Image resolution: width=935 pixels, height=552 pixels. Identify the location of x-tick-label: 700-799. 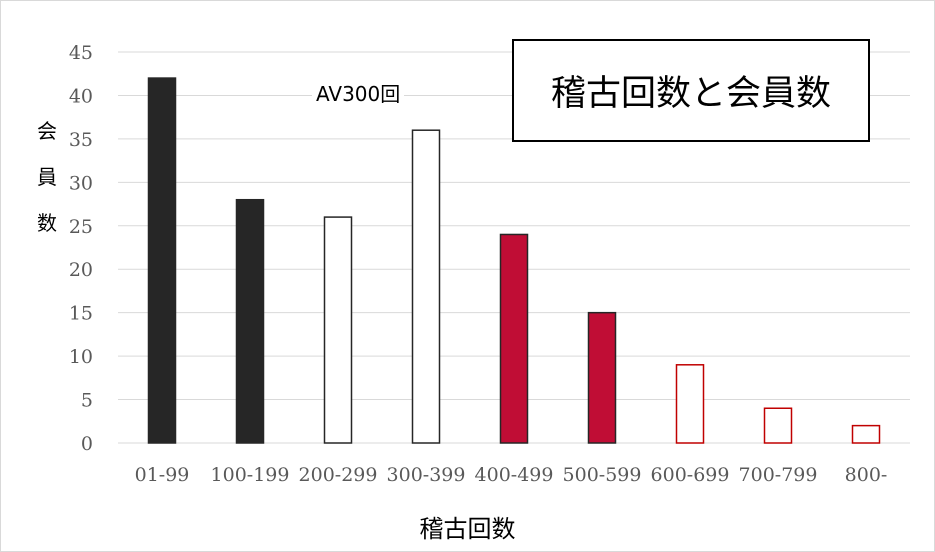
(778, 475).